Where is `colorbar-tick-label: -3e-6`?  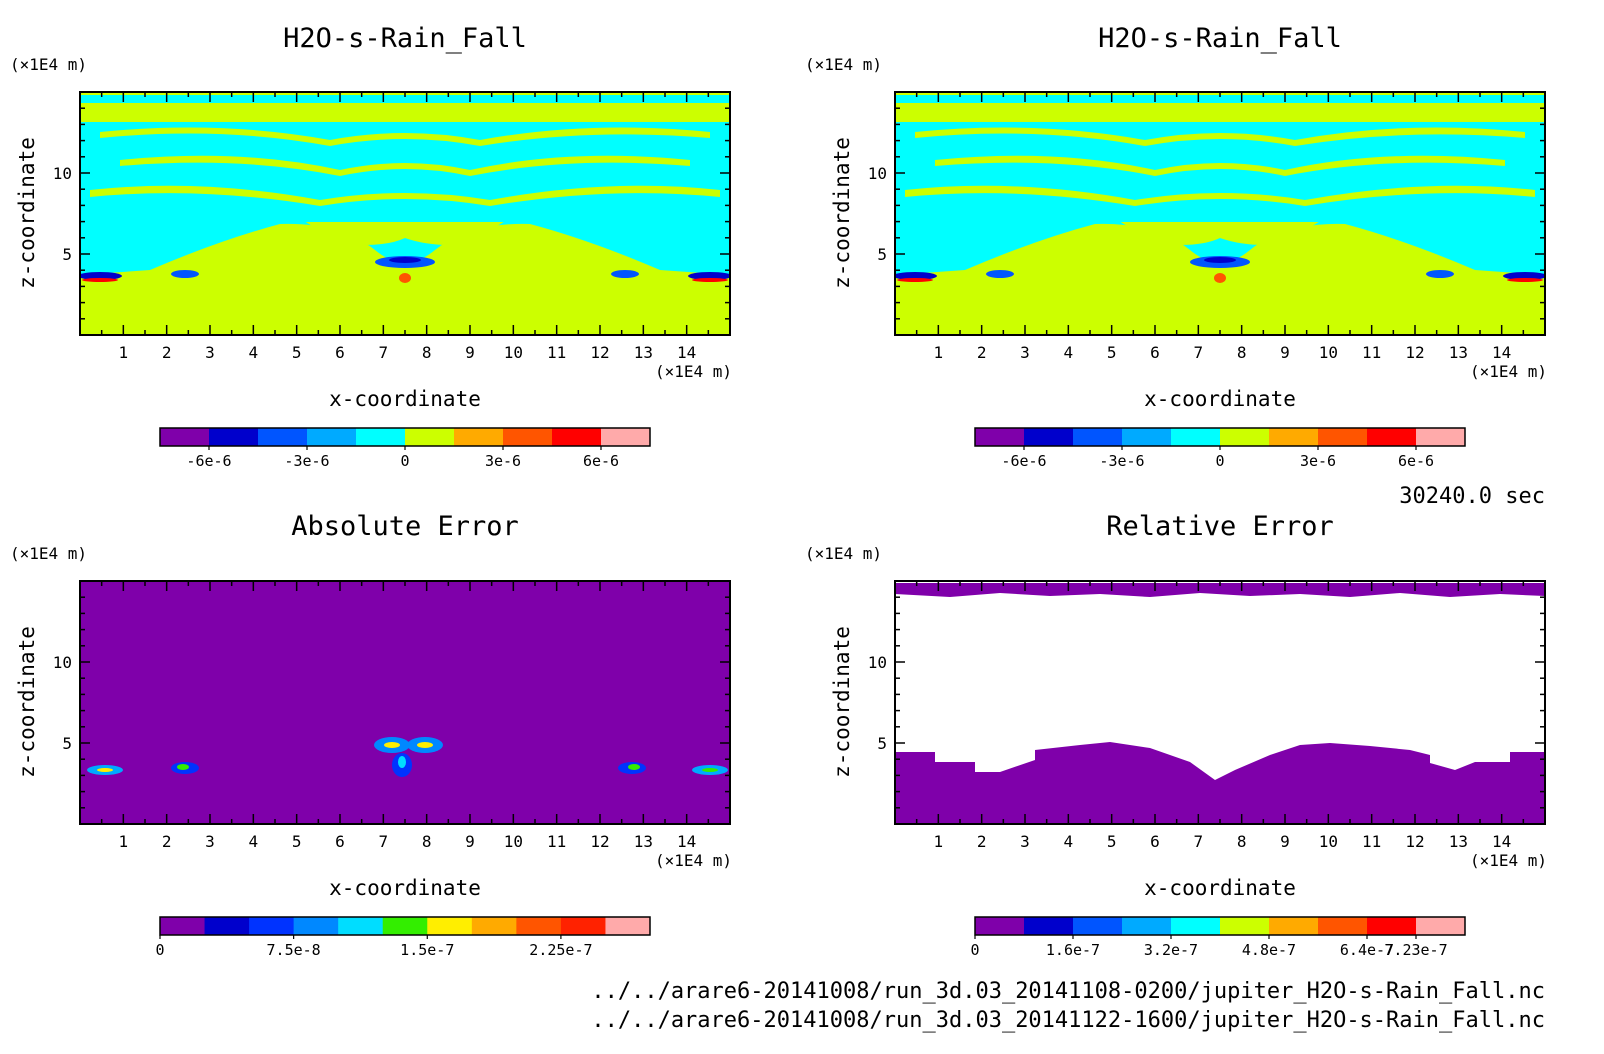 colorbar-tick-label: -3e-6 is located at coordinates (306, 461).